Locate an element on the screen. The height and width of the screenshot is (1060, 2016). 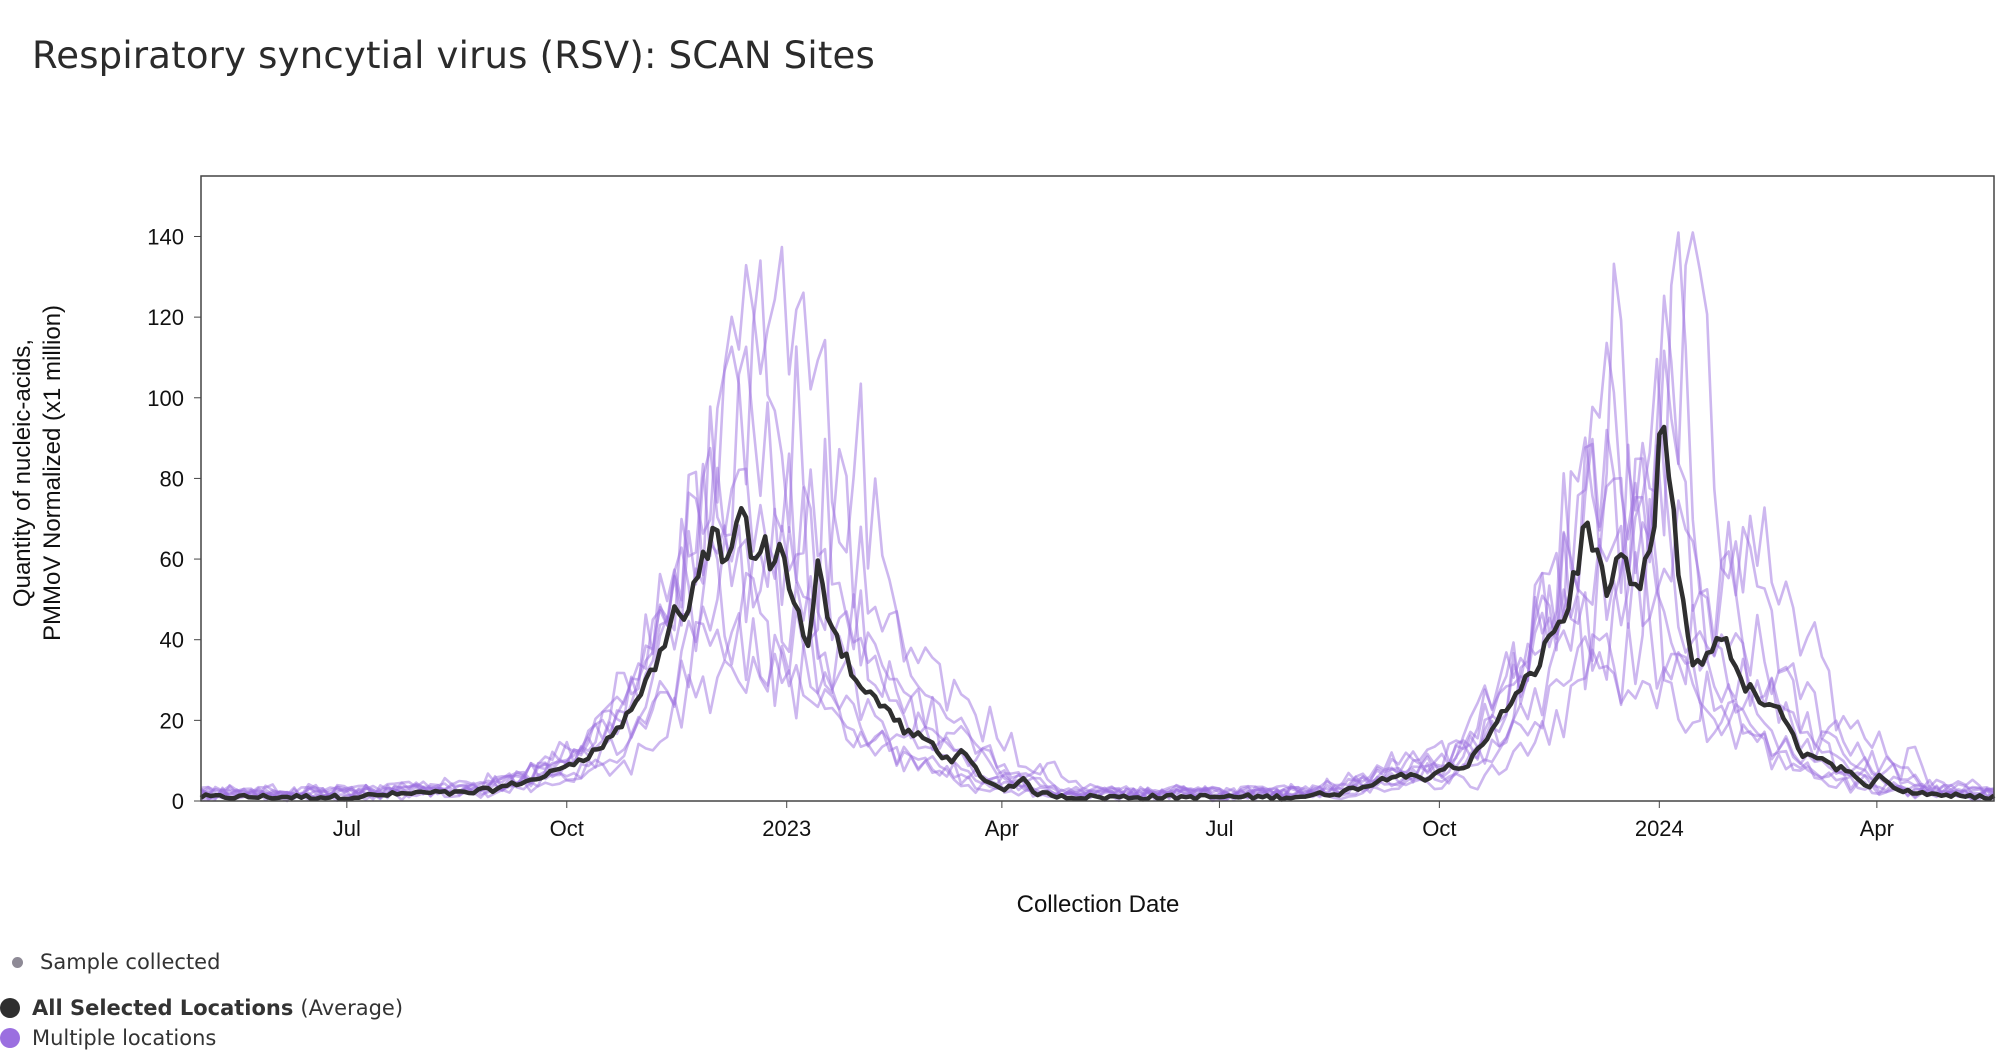
legend-sample-label: Sample collected is located at coordinates (130, 962).